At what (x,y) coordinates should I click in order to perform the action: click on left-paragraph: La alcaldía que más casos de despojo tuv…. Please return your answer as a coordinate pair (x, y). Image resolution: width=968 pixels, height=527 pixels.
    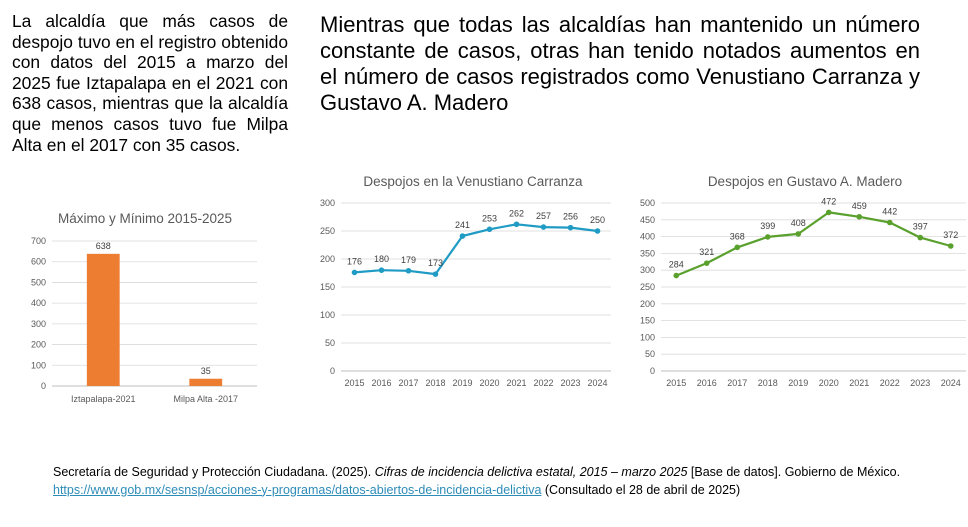
    Looking at the image, I should click on (150, 83).